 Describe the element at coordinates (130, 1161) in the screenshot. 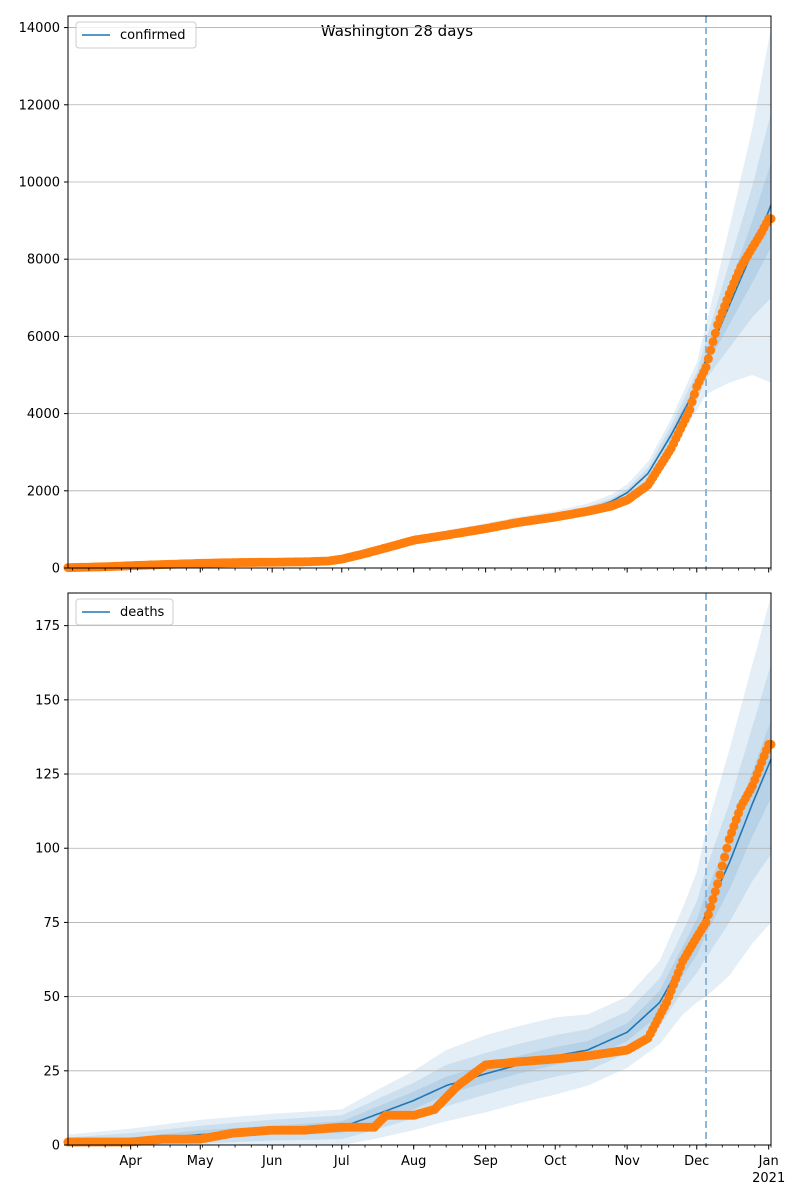

I see `deaths-xtick-label: Apr` at that location.